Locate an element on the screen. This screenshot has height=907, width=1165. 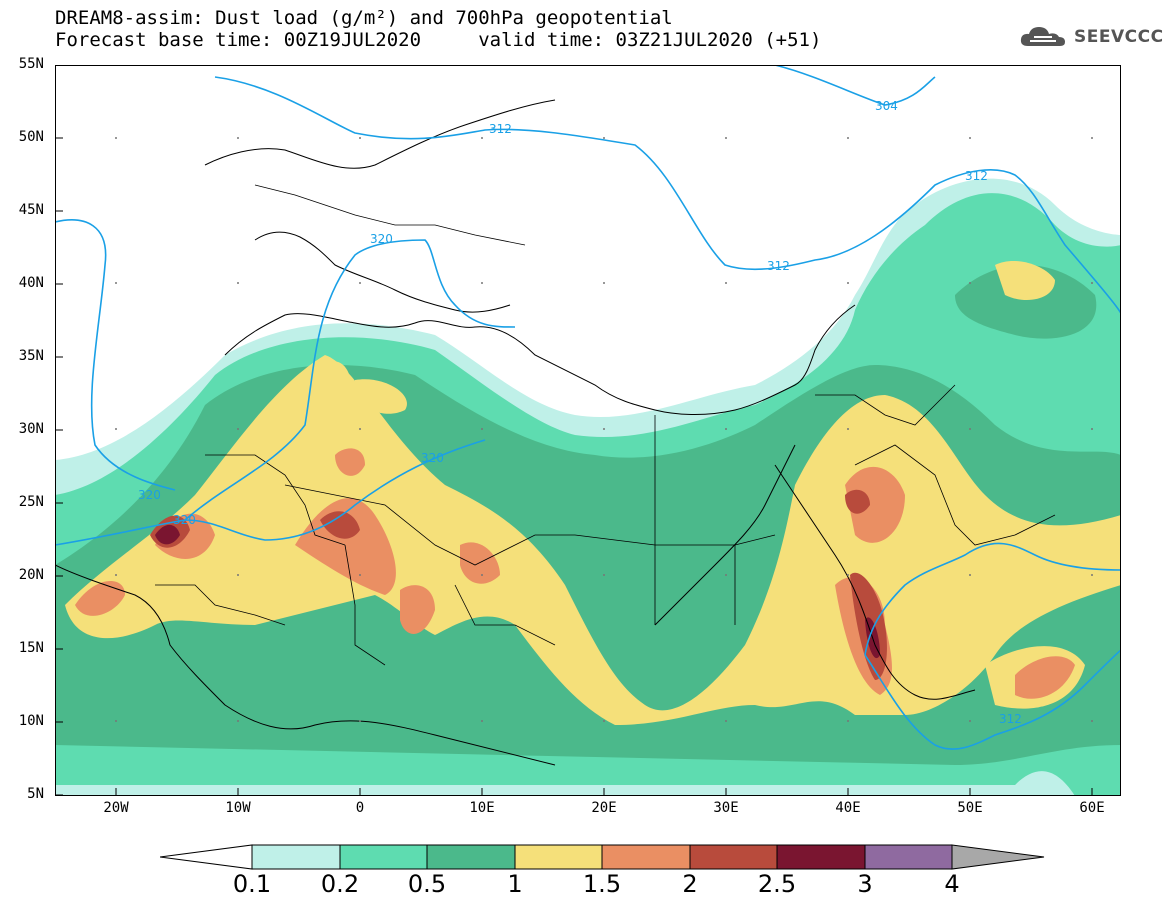
dust-layer-2.5 is located at coordinates (167, 534).